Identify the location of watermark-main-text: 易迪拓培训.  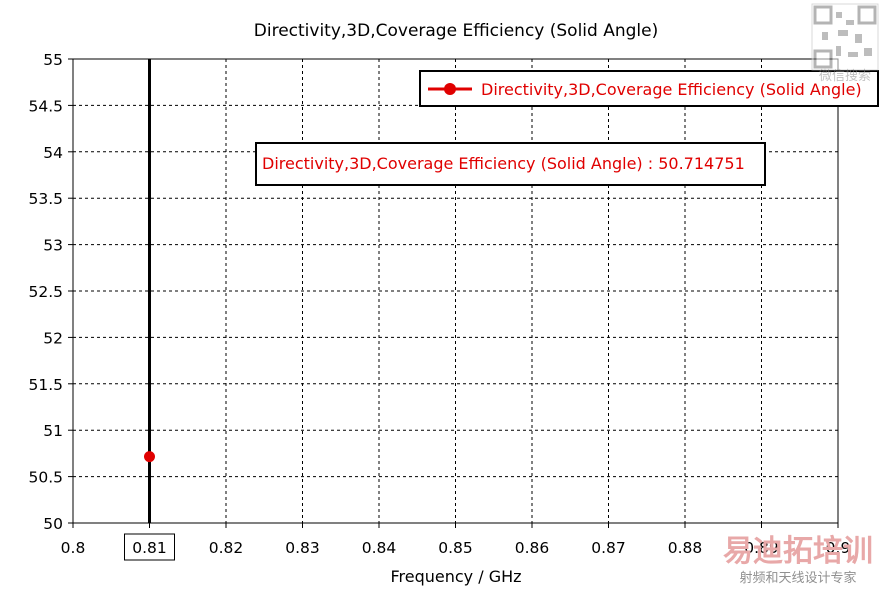
(798, 551).